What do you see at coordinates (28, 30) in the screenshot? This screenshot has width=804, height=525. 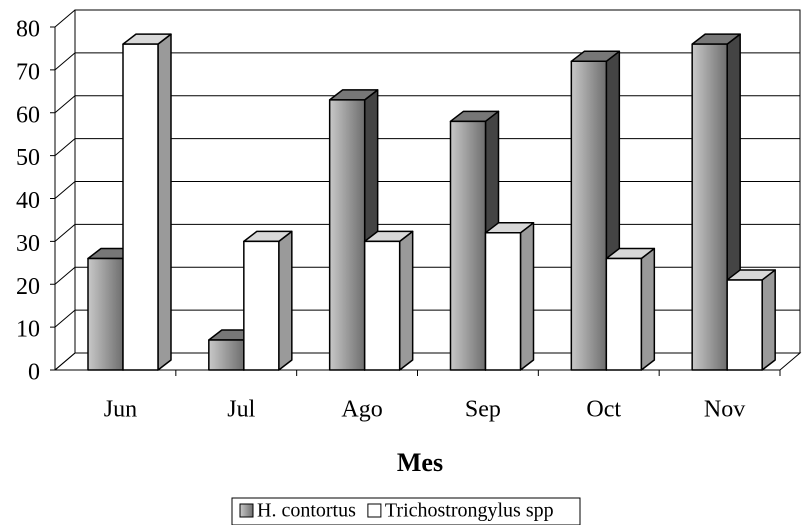 I see `y-tick-label: 80` at bounding box center [28, 30].